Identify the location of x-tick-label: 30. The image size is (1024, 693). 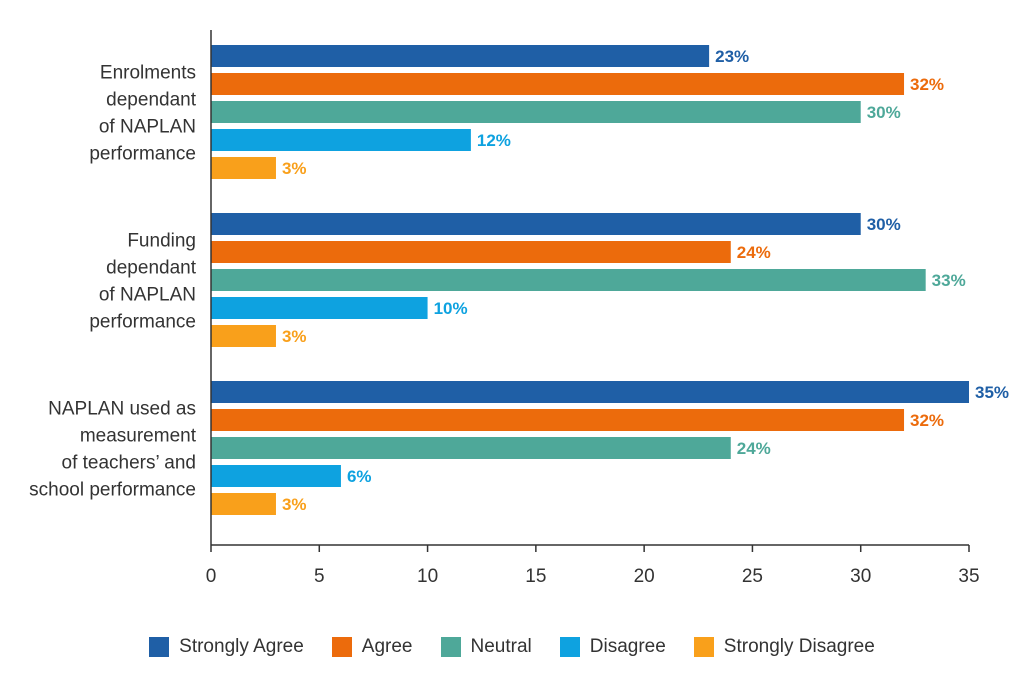
(860, 576).